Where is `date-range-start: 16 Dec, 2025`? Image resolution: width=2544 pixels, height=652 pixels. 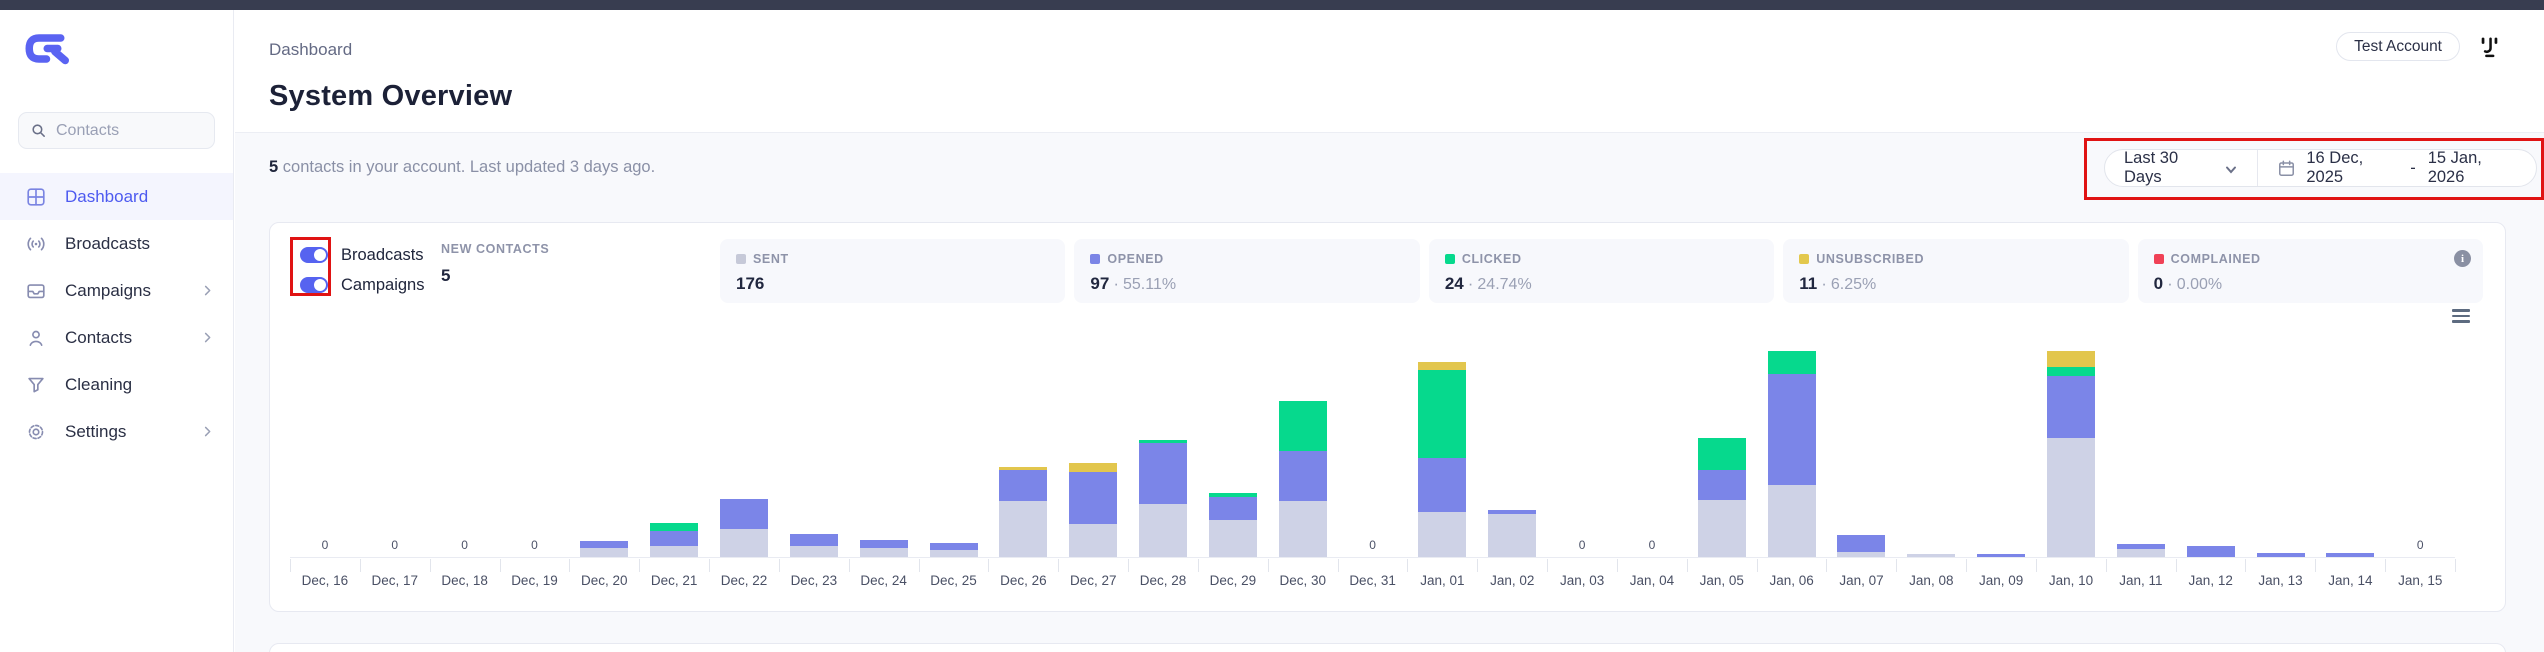
date-range-start: 16 Dec, 2025 is located at coordinates (2335, 167).